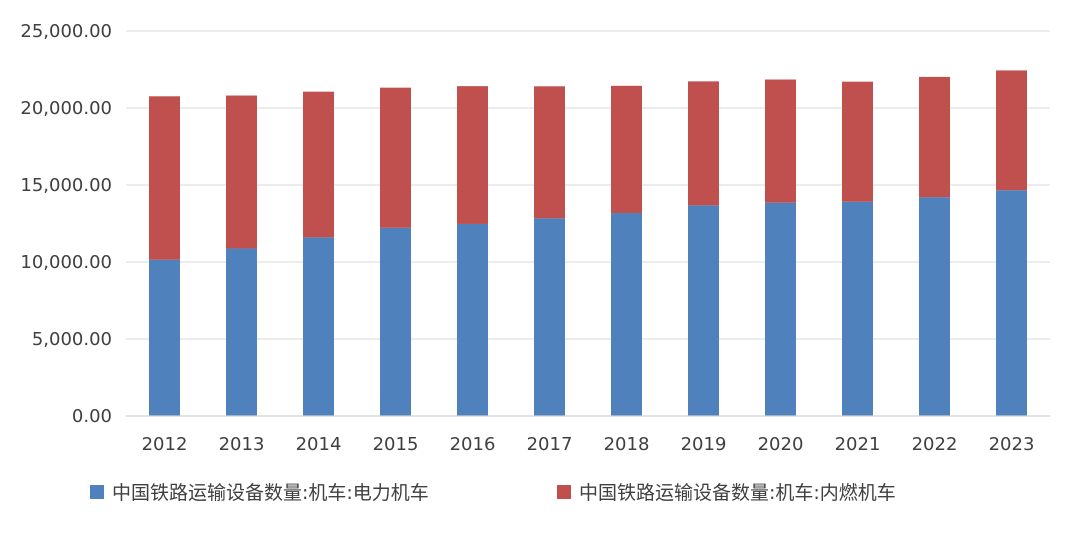  I want to click on bar-2014-electric, so click(318, 326).